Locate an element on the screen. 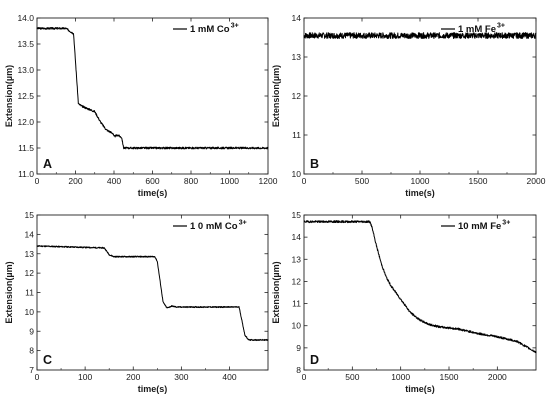 This screenshot has height=409, width=550. y-tick-label: 14.0 is located at coordinates (25, 18).